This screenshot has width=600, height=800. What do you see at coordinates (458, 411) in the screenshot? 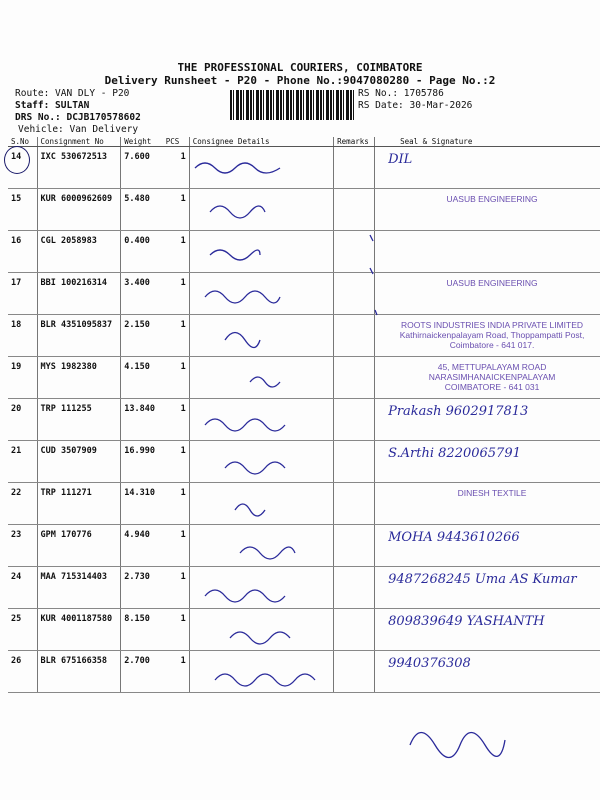
I see `seal-signature-text: Prakash 9602917813` at bounding box center [458, 411].